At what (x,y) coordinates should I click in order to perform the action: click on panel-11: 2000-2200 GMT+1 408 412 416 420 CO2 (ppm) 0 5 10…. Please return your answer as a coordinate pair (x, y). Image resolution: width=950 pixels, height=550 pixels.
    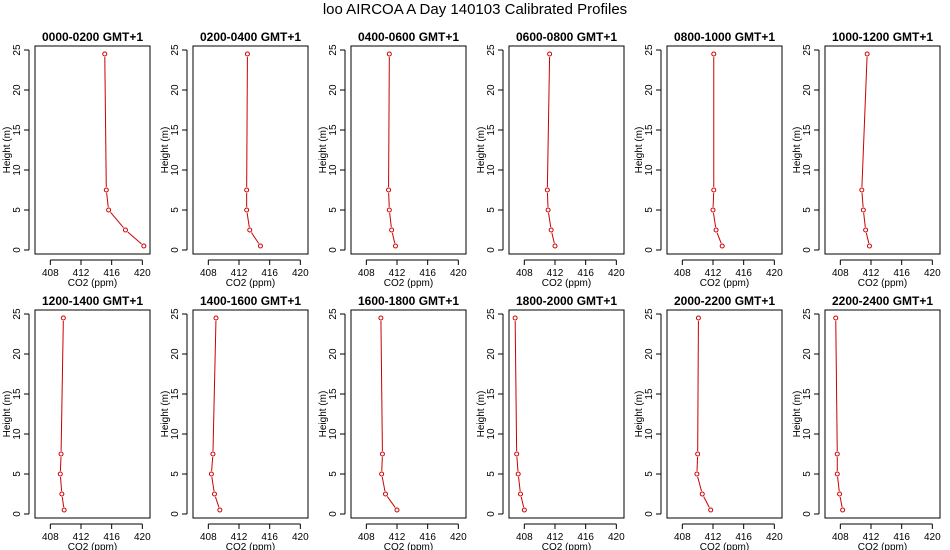
    Looking at the image, I should click on (708, 422).